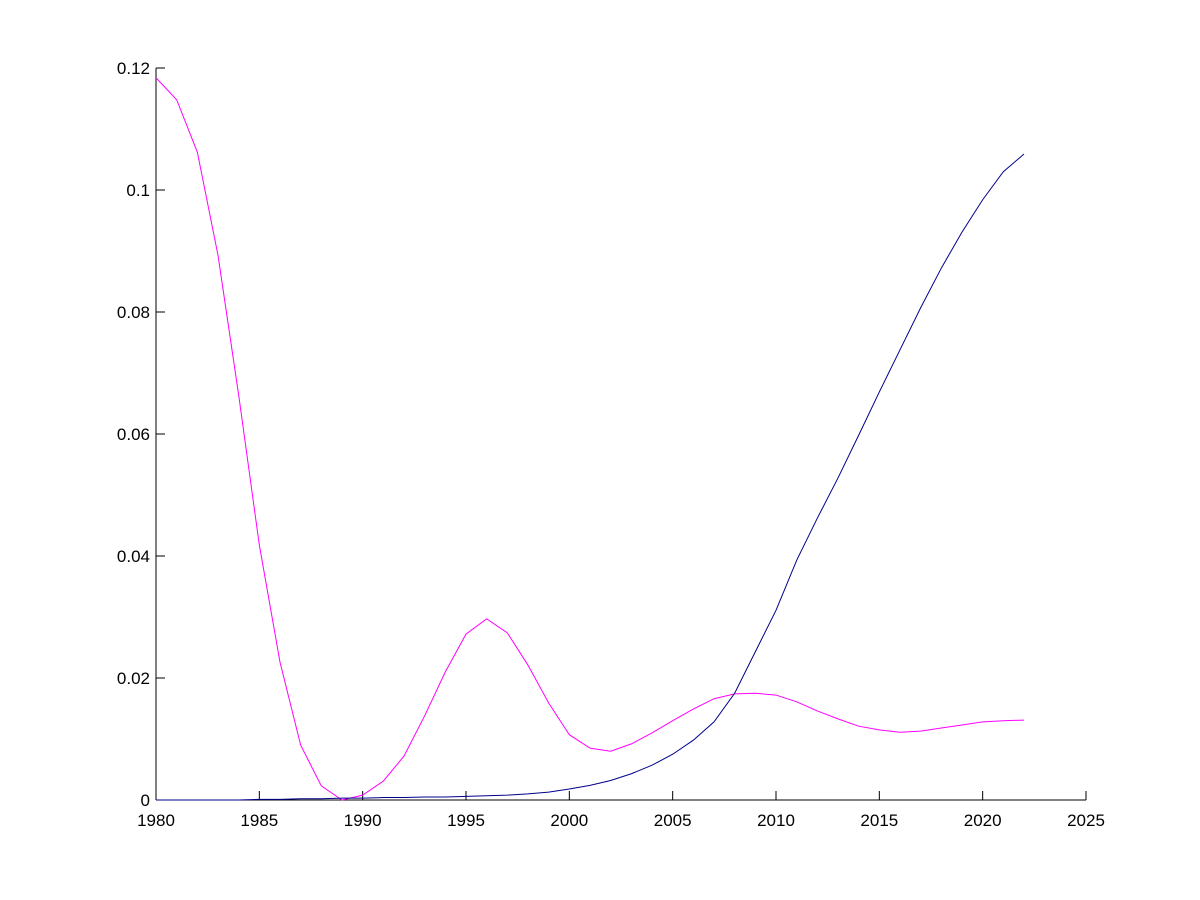  Describe the element at coordinates (133, 678) in the screenshot. I see `y-tick-label: 0.02` at that location.